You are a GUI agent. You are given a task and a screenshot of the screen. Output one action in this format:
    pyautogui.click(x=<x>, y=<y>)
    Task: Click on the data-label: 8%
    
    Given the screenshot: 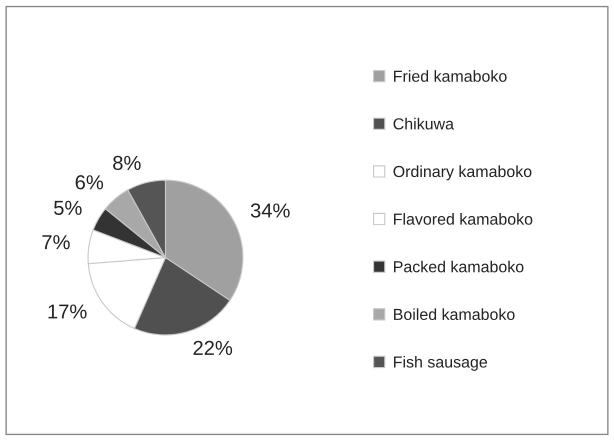 What is the action you would take?
    pyautogui.click(x=127, y=163)
    